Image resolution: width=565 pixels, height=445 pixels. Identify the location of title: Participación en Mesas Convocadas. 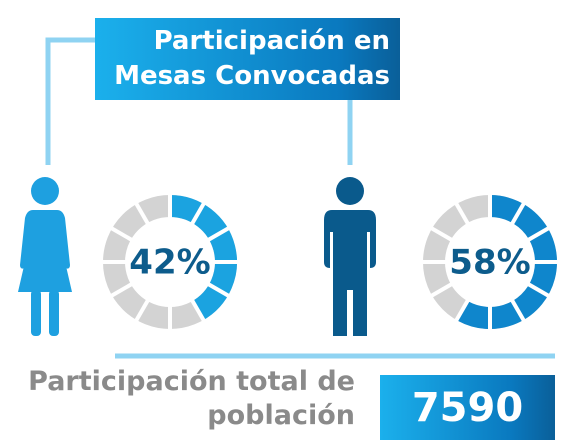
(247, 59).